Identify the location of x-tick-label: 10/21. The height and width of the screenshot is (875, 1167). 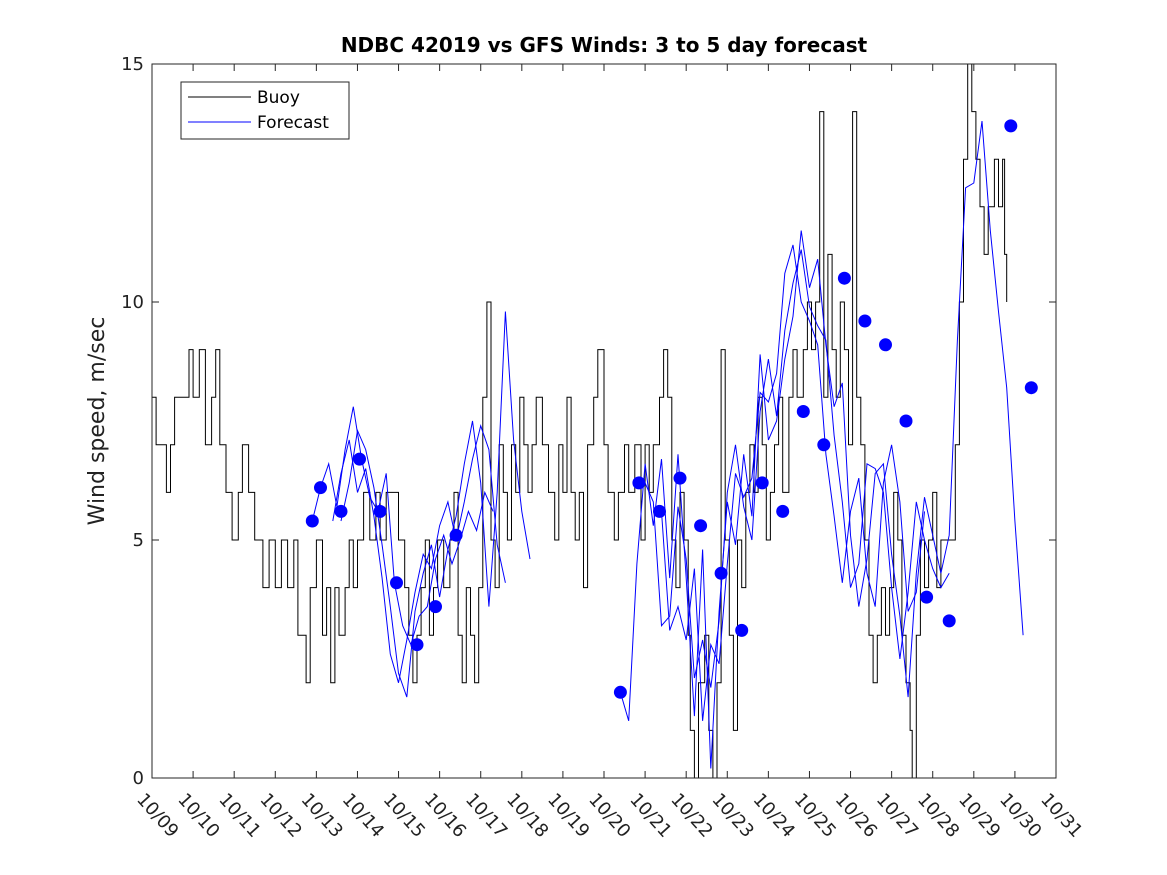
(650, 815).